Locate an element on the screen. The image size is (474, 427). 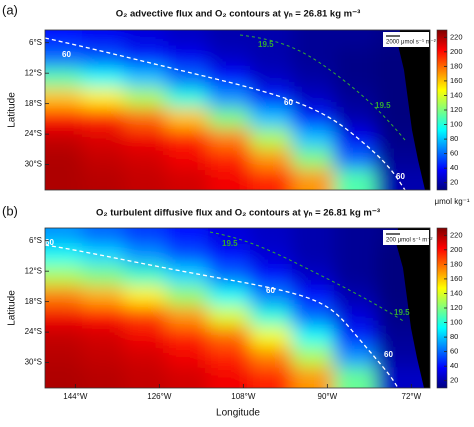
colorbar-tick-label: 220 is located at coordinates (456, 36).